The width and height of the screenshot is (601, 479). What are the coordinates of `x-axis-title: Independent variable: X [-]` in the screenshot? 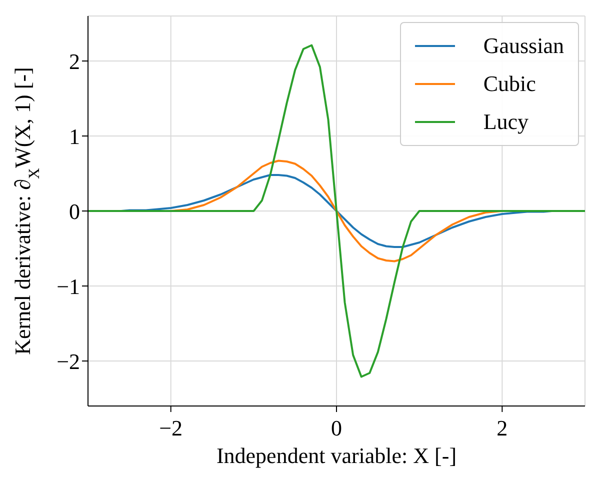 It's located at (336, 455).